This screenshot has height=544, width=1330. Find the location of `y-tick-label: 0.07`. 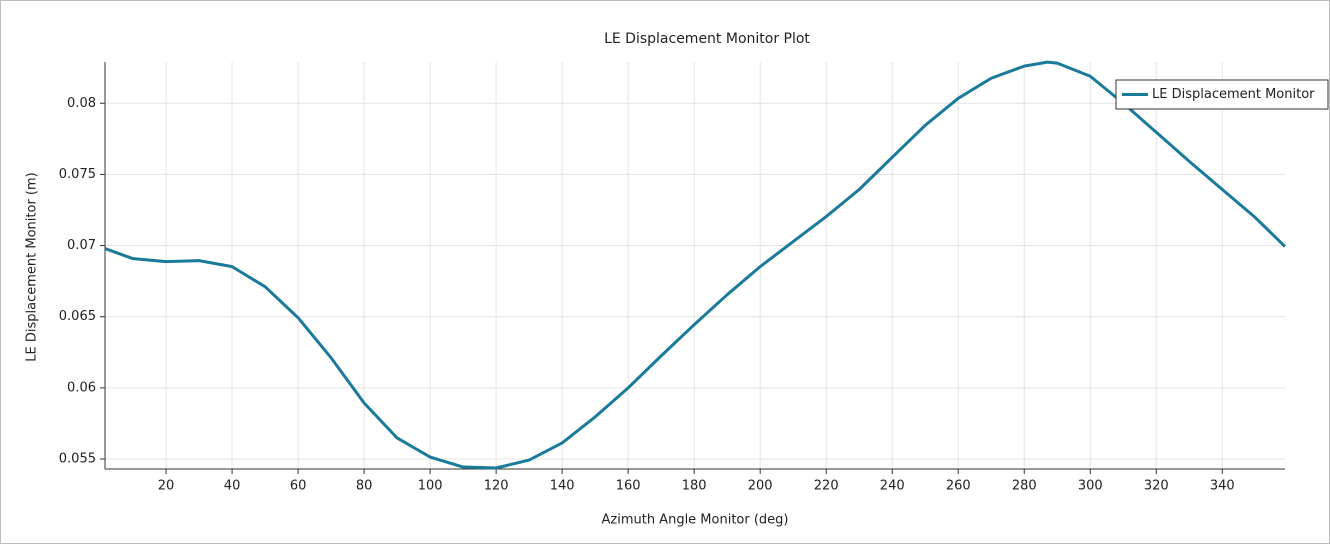

y-tick-label: 0.07 is located at coordinates (81, 245).